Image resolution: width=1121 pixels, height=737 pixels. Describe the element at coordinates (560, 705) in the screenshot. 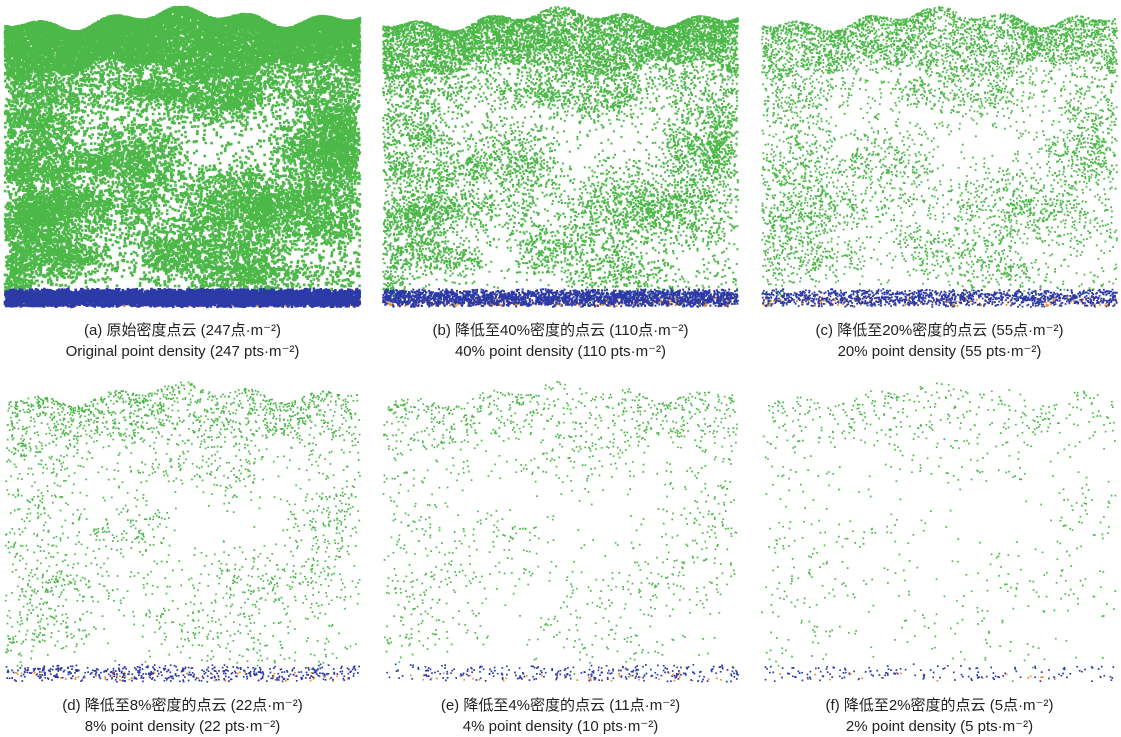

I see `caption-chinese: (e) 降低至4%密度的点云 (11点·m⁻²)` at that location.